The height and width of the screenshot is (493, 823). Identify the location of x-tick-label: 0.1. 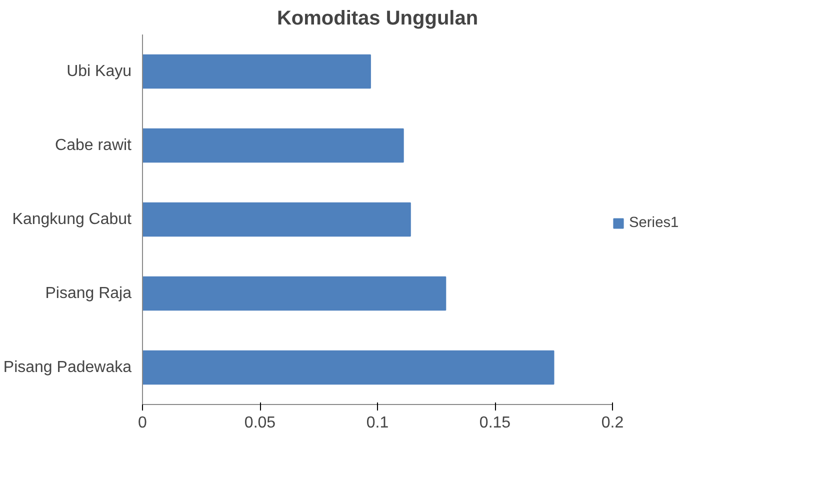
(377, 423).